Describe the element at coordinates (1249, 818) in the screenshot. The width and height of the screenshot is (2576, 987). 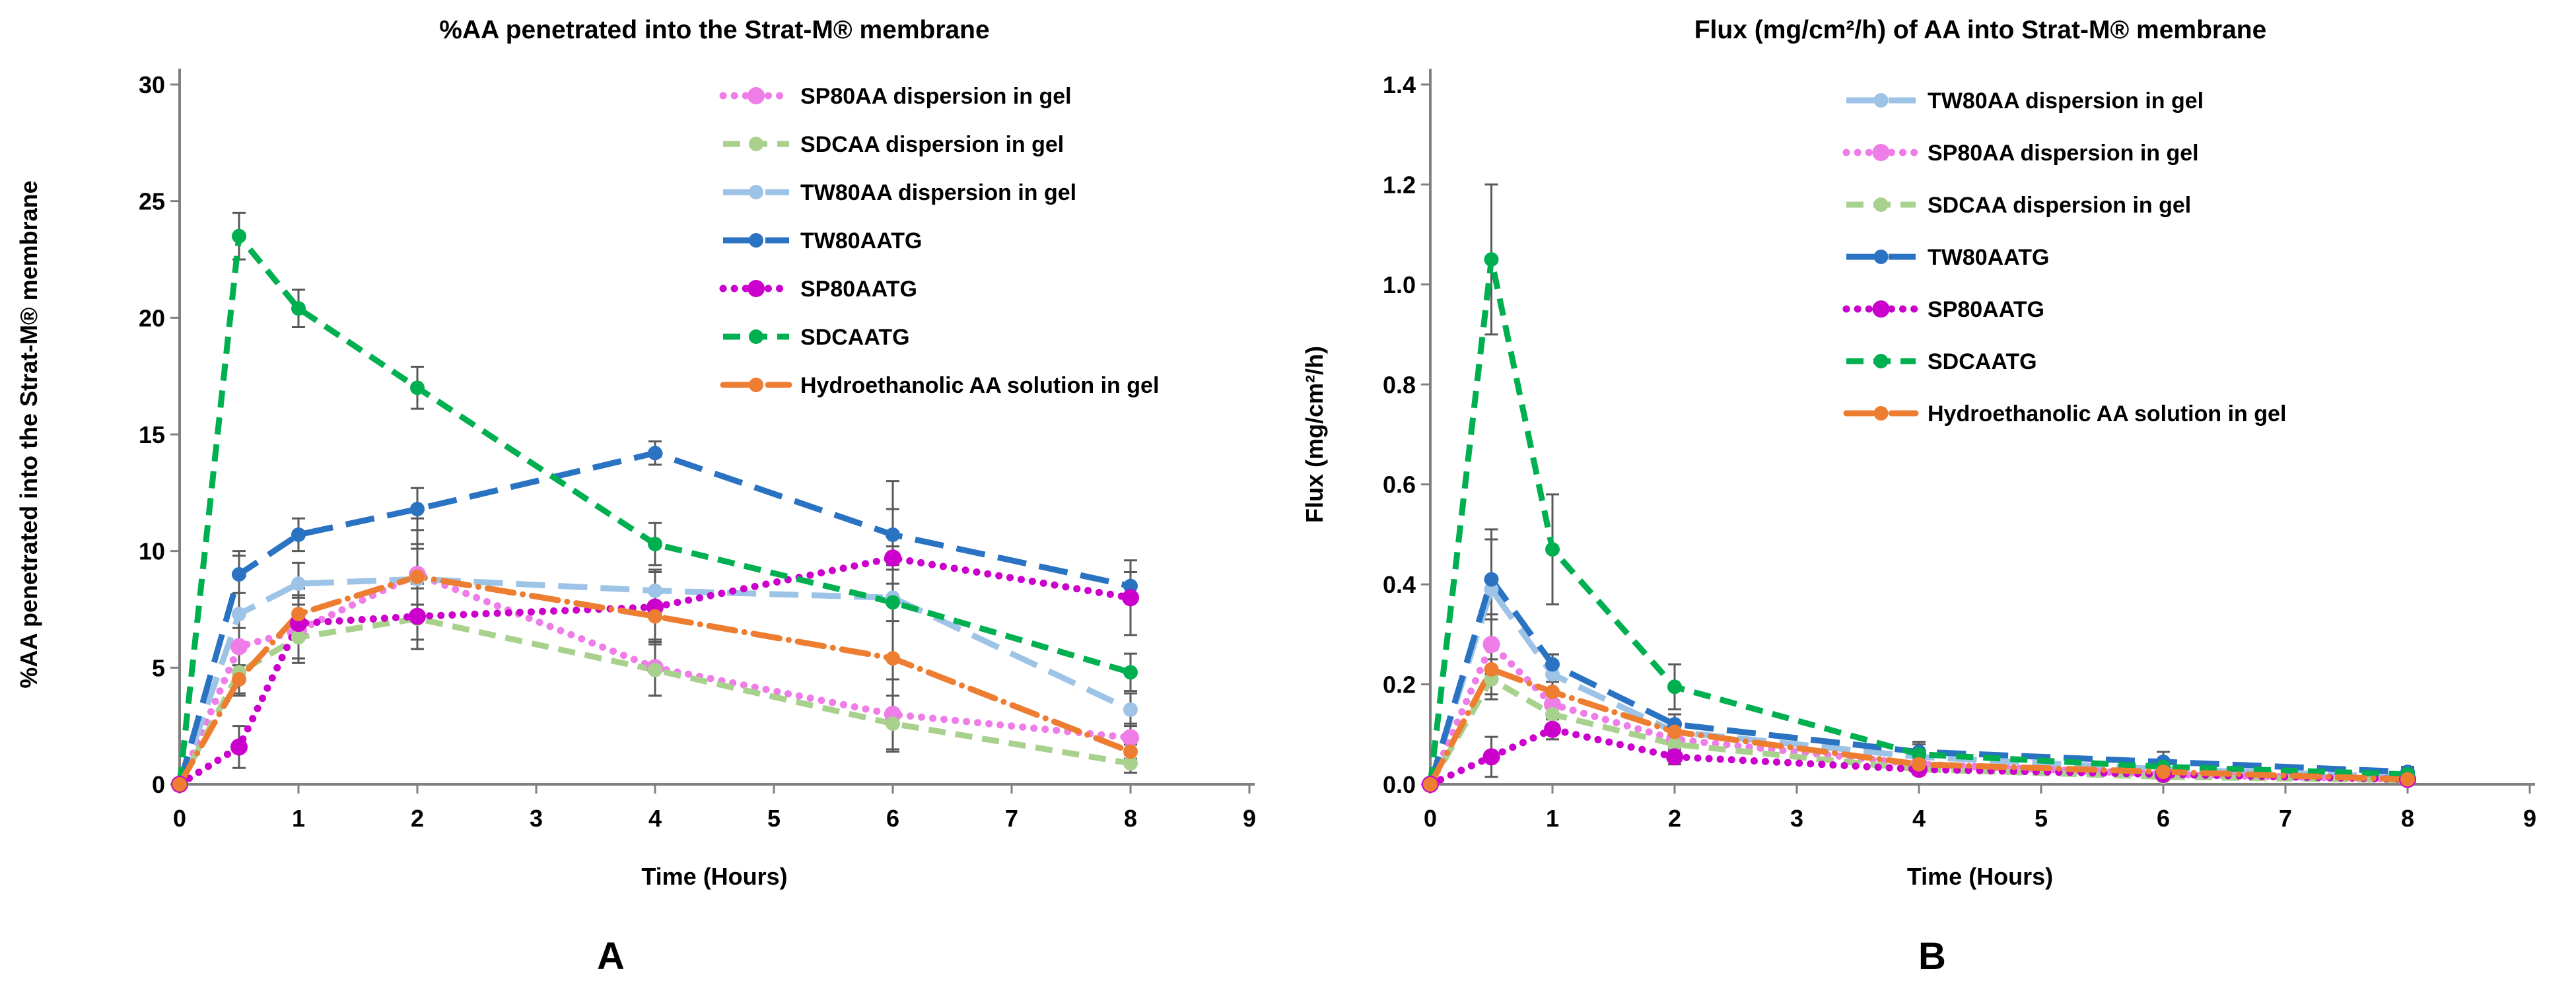
I see `x-tick-label: 9` at that location.